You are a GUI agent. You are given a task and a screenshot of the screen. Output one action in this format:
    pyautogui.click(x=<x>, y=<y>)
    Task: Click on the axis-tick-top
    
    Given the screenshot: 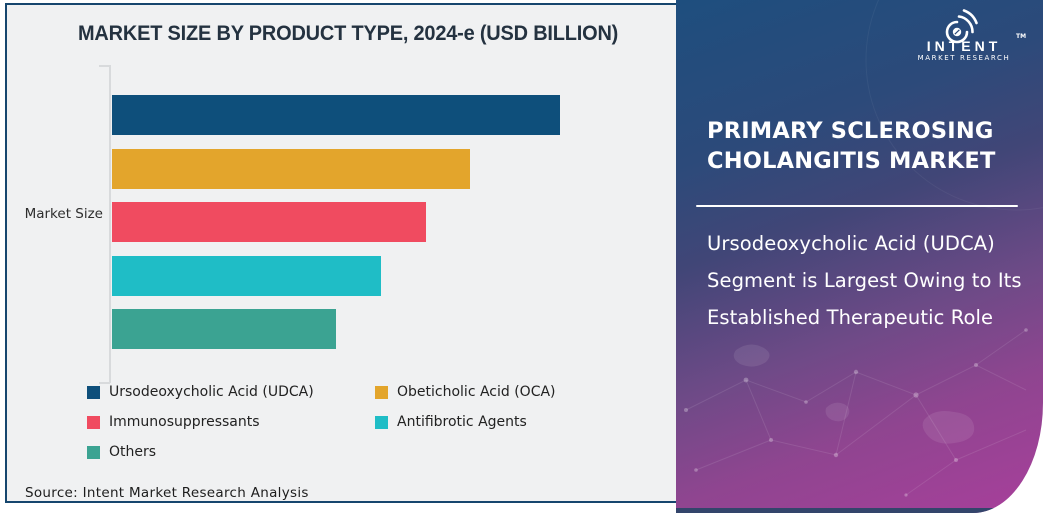 What is the action you would take?
    pyautogui.click(x=104, y=66)
    